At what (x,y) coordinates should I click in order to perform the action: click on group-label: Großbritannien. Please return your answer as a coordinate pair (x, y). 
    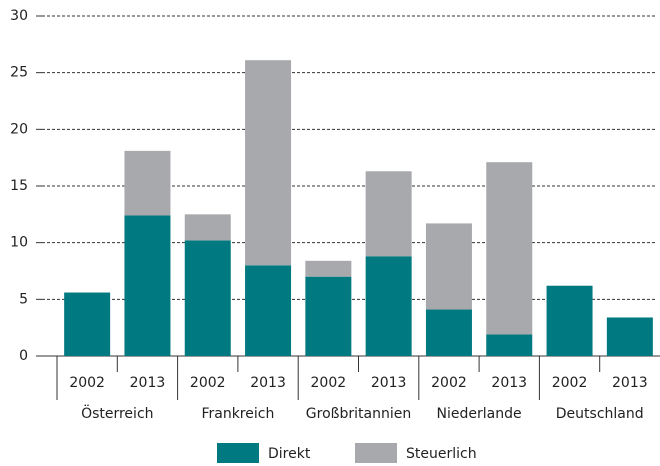
    Looking at the image, I should click on (358, 414).